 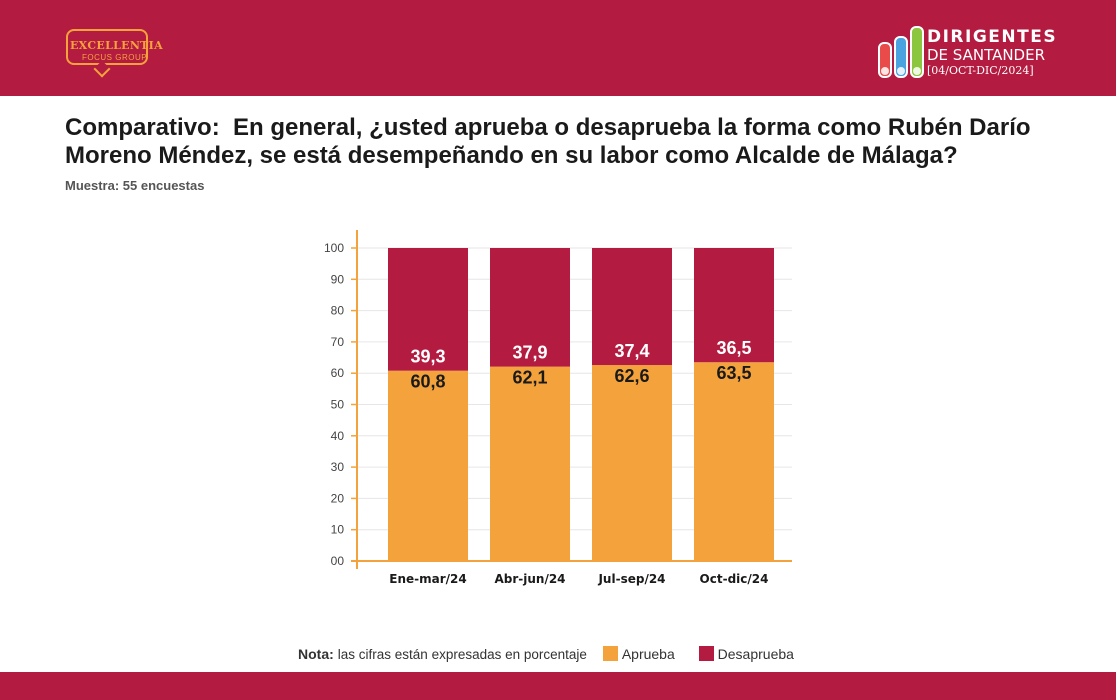 I want to click on footer-bar, so click(x=558, y=686).